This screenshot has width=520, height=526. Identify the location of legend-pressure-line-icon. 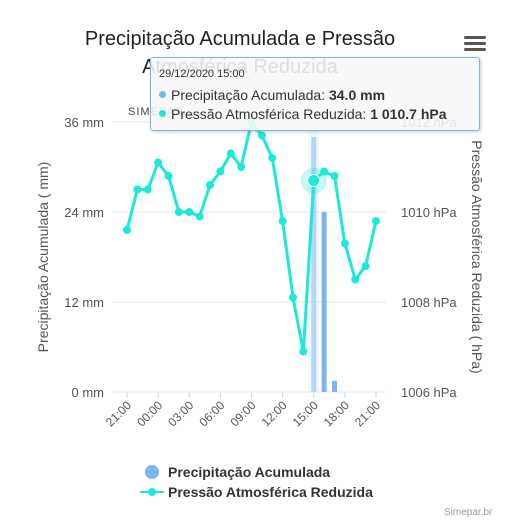
(152, 492).